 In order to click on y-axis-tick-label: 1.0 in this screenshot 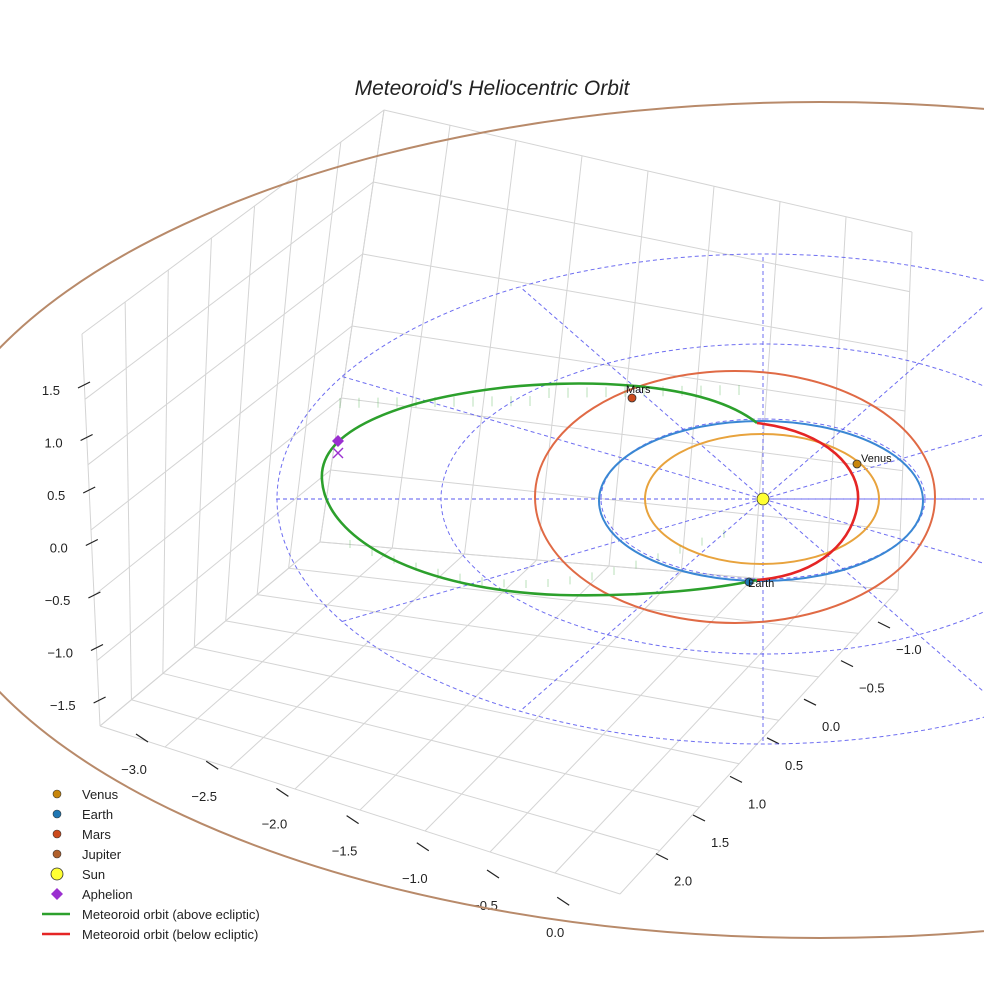, I will do `click(757, 803)`.